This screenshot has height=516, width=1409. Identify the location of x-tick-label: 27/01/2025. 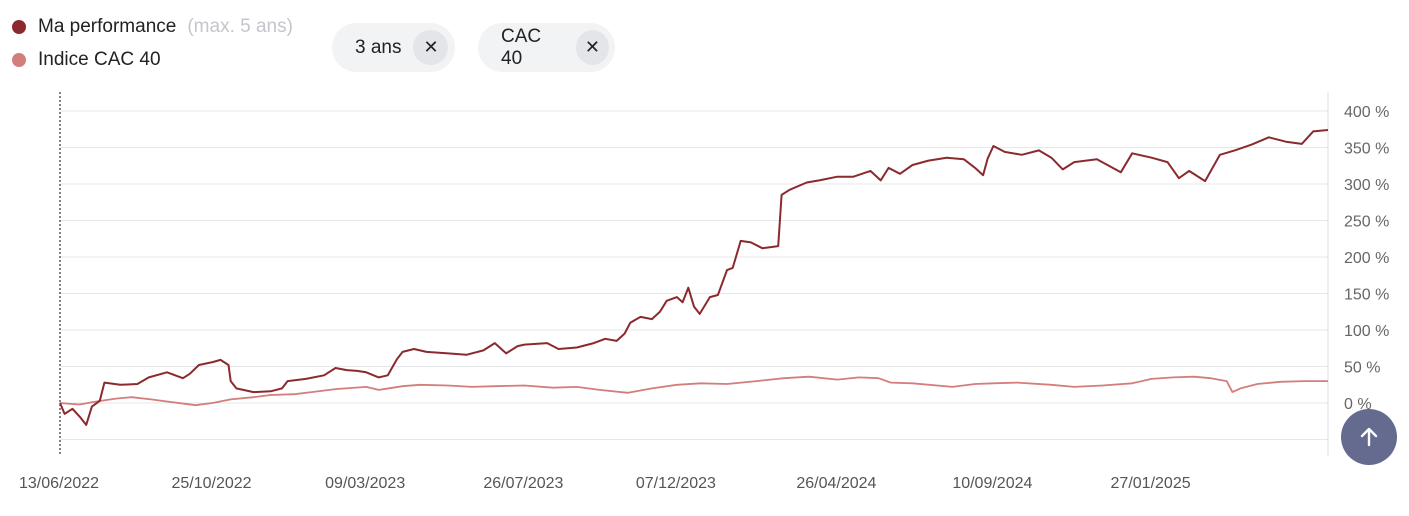
(1151, 483).